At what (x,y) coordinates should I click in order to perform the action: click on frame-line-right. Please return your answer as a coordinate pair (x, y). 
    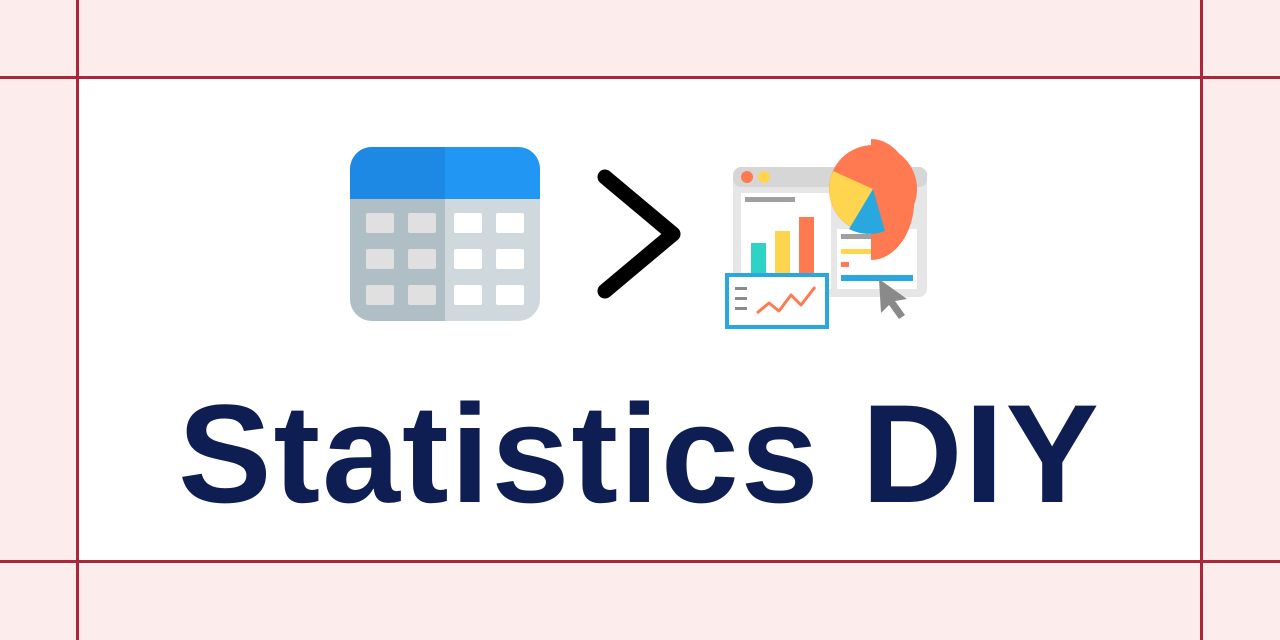
    Looking at the image, I should click on (1201, 320).